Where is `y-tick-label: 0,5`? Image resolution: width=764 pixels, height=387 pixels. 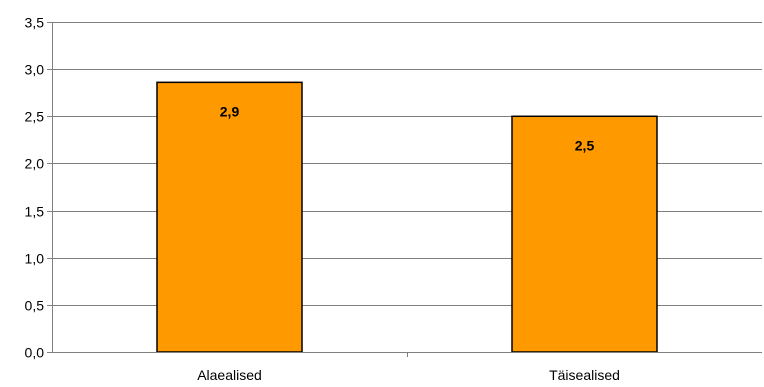 y-tick-label: 0,5 is located at coordinates (35, 306).